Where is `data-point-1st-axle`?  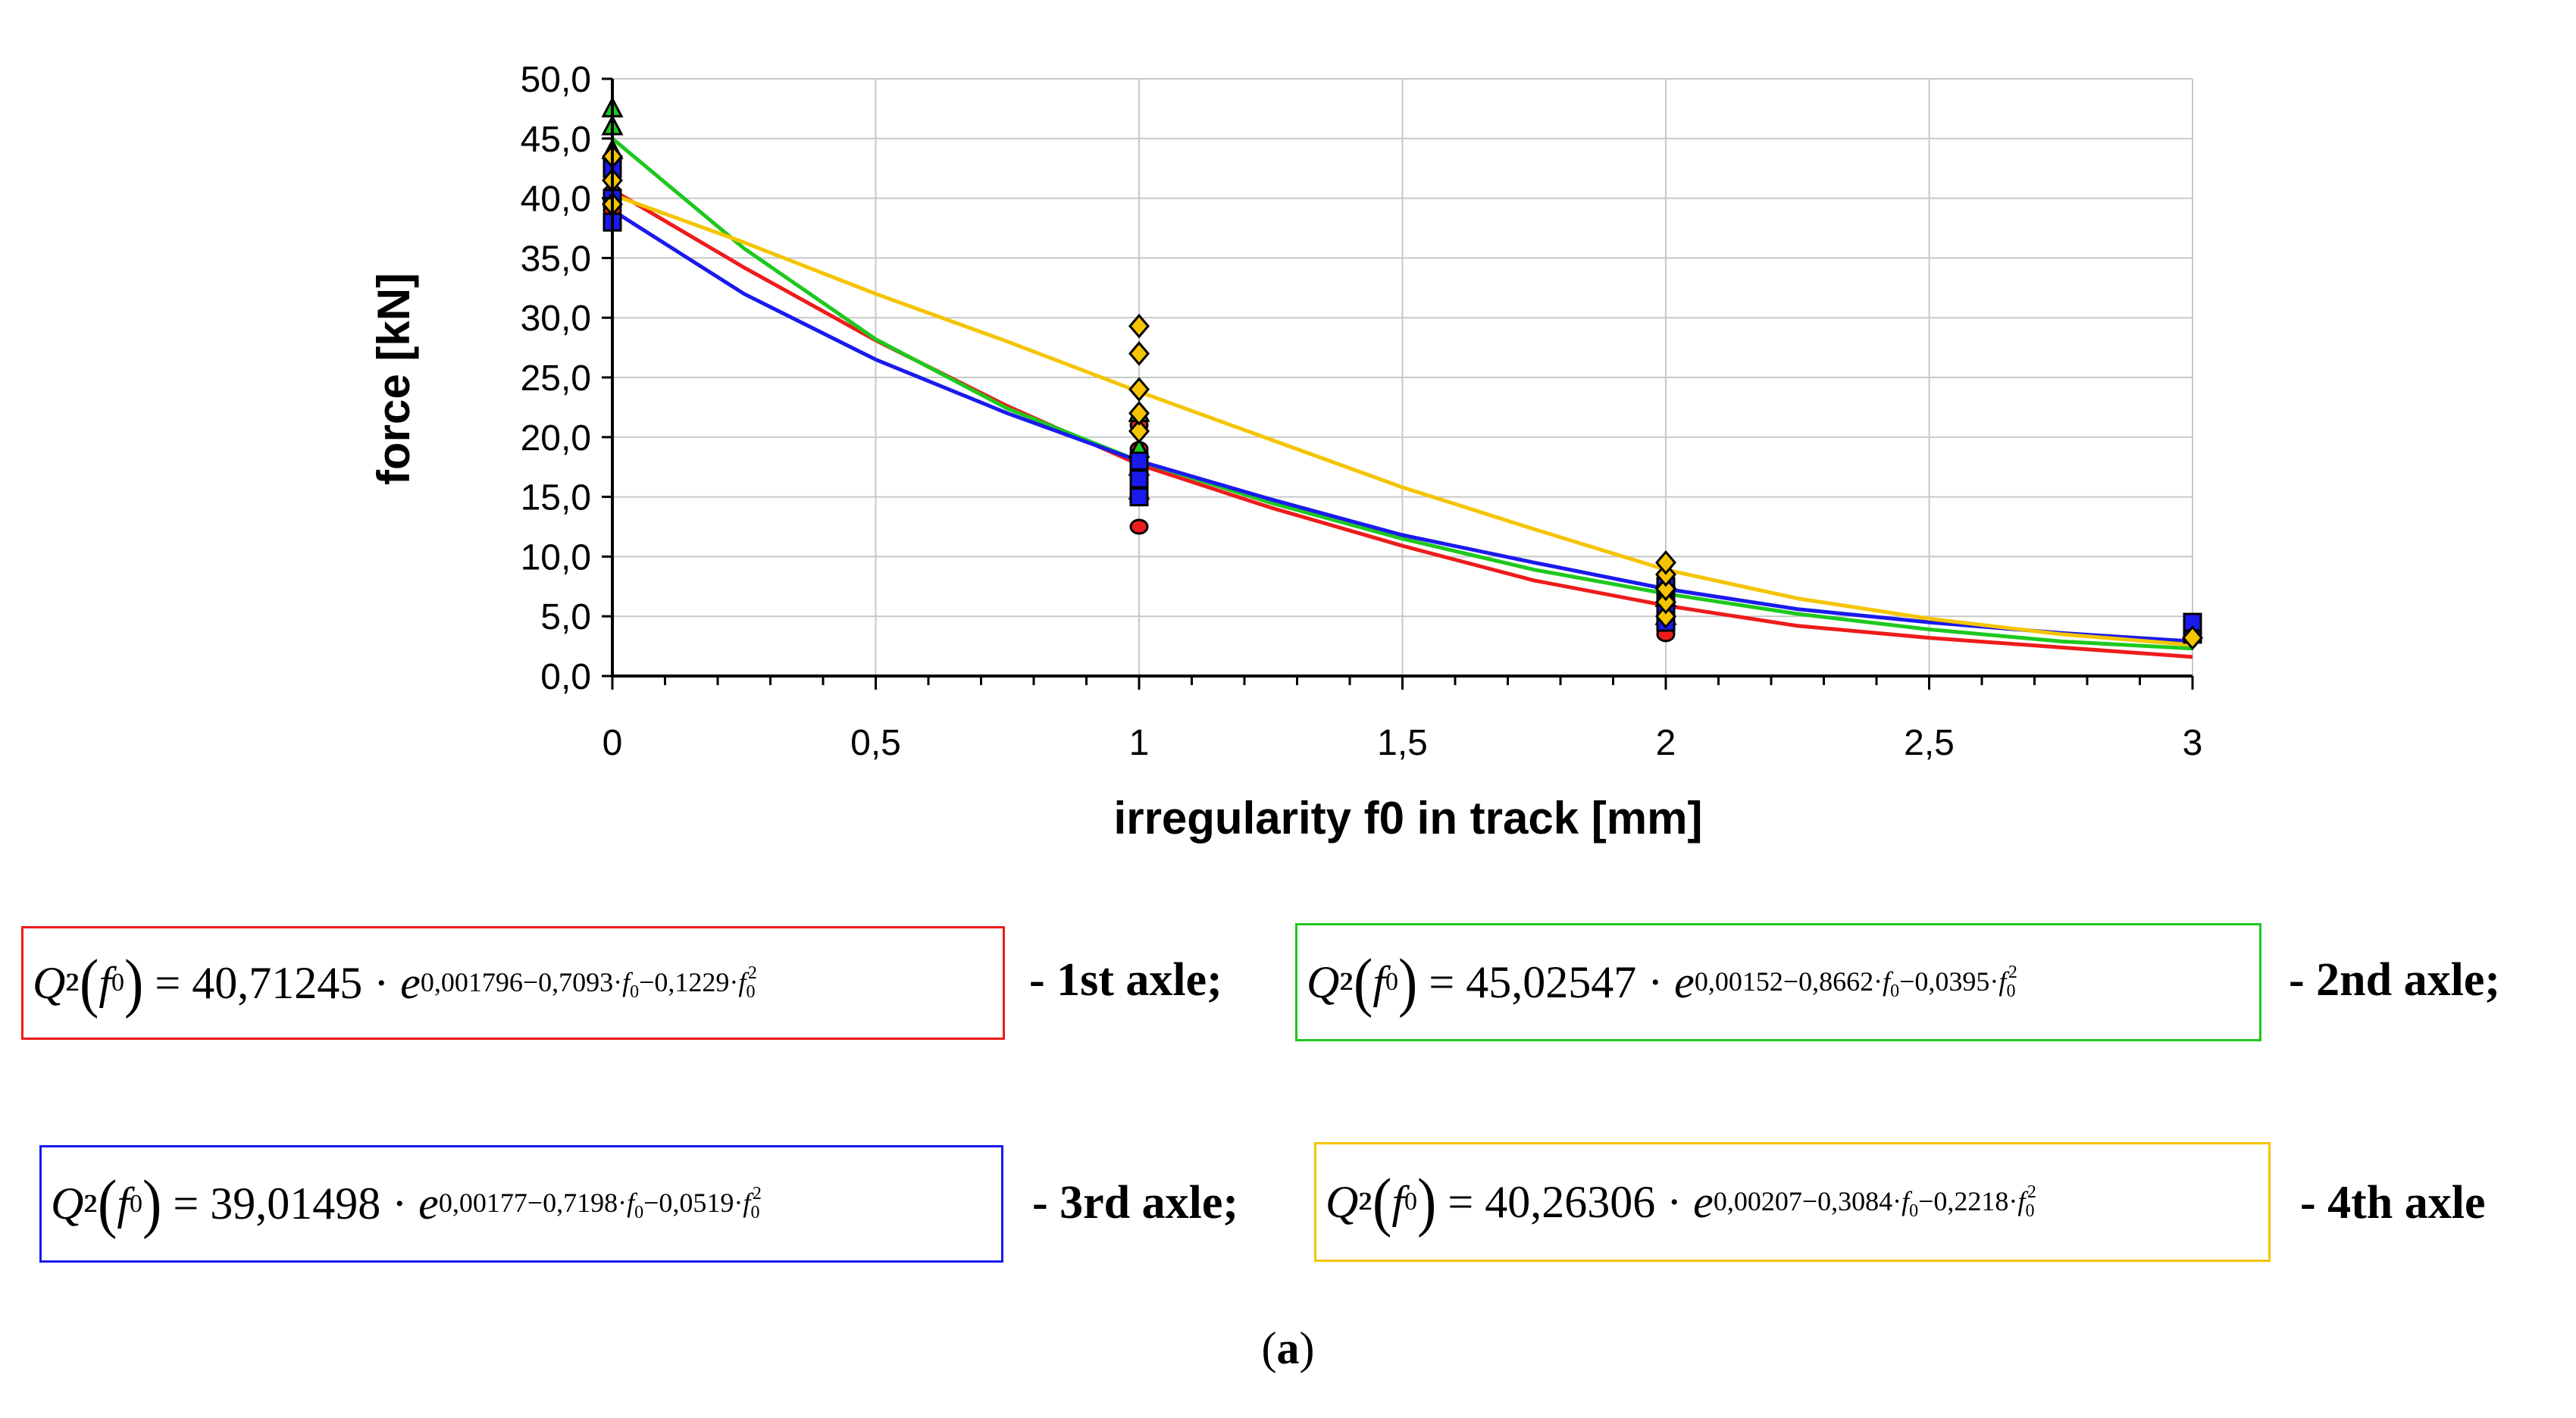
data-point-1st-axle is located at coordinates (1139, 526).